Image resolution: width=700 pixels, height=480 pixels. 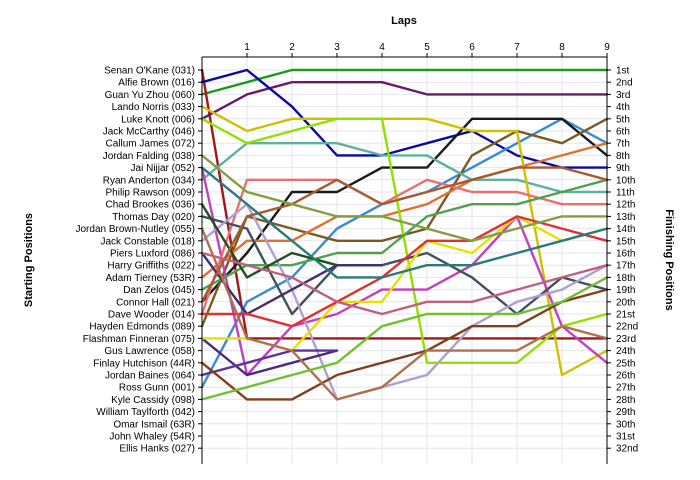 What do you see at coordinates (625, 254) in the screenshot?
I see `finishing-position-label: 16th` at bounding box center [625, 254].